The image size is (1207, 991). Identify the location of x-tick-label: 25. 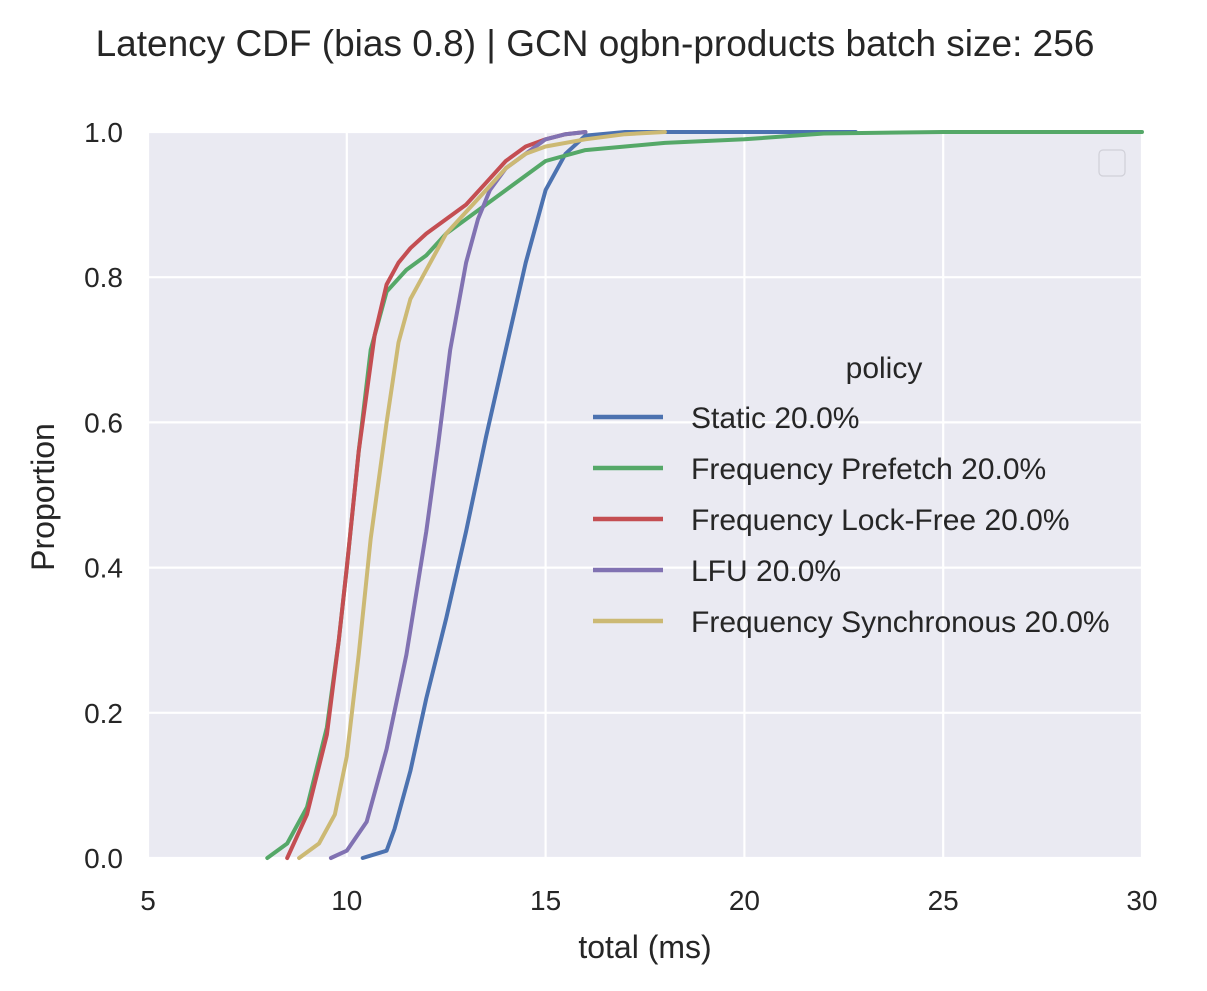
(943, 900).